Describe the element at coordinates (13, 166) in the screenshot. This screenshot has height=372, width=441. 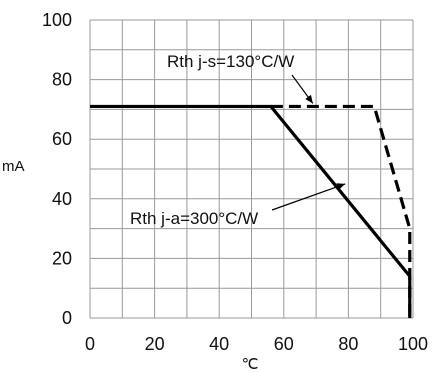
I see `y-axis-label: mA` at that location.